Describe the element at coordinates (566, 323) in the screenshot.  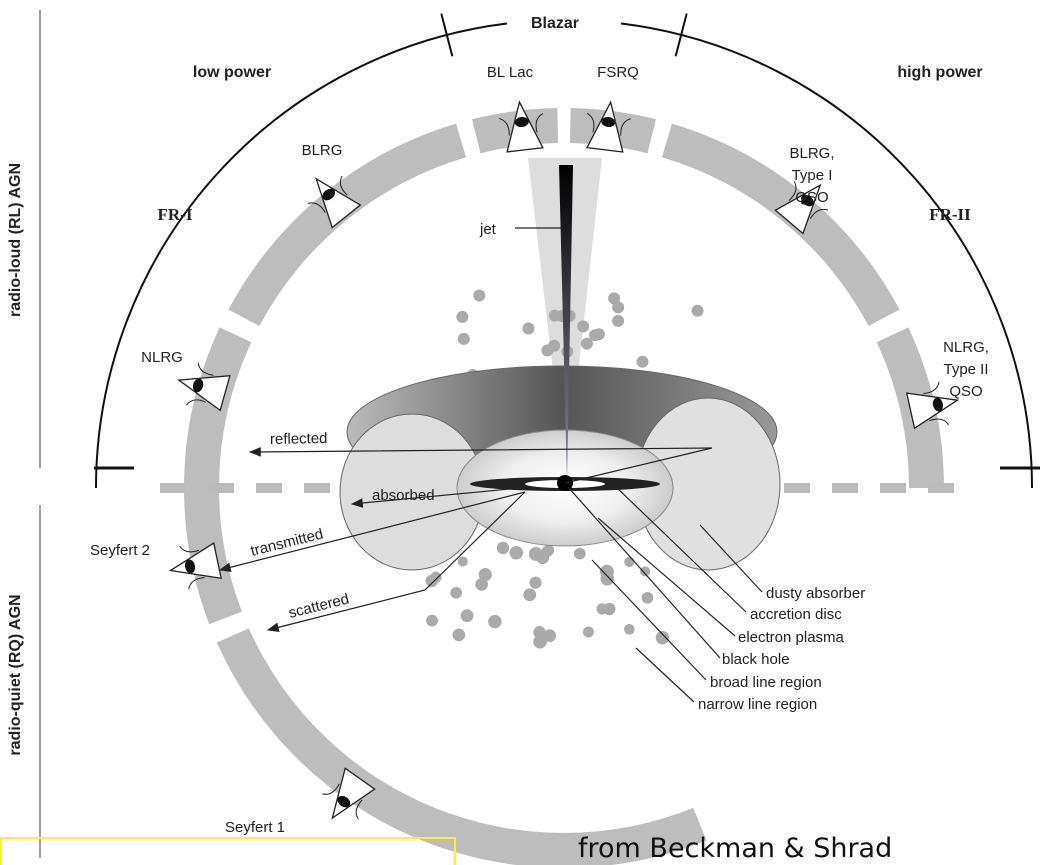
I see `jet` at that location.